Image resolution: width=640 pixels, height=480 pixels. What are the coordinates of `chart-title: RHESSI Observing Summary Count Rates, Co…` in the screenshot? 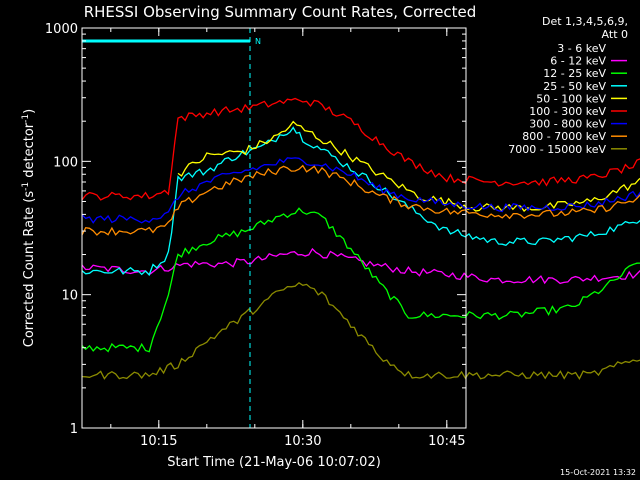 It's located at (280, 12).